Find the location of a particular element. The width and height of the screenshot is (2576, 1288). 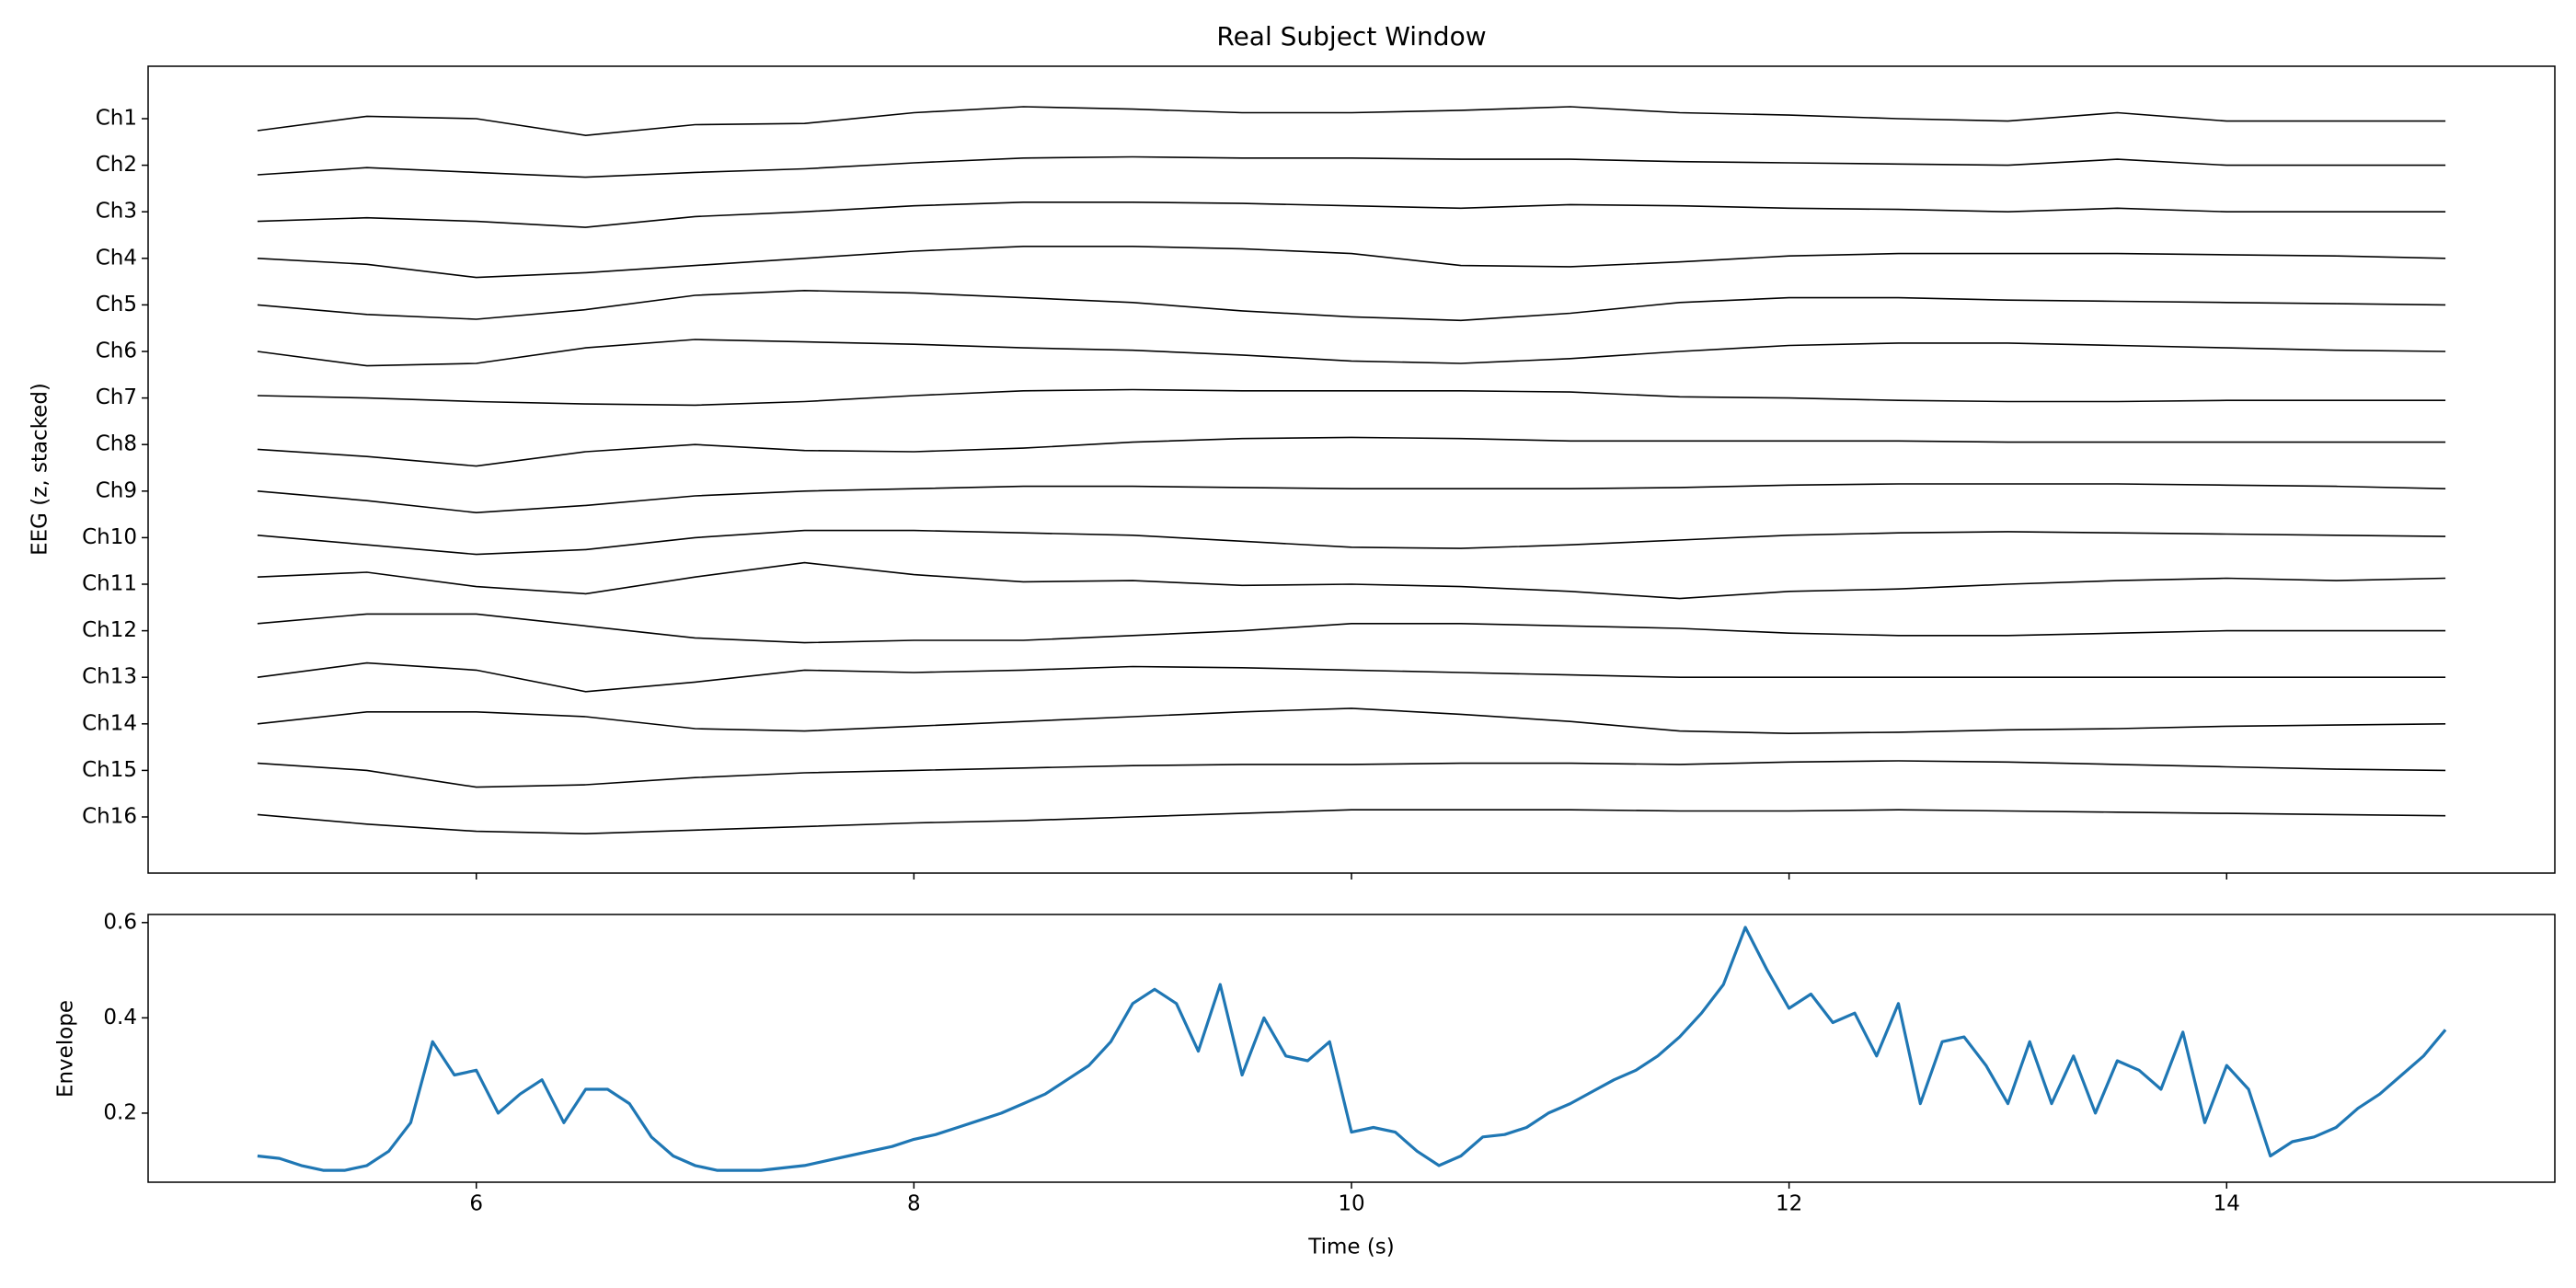

y-tick-label: Ch7 is located at coordinates (116, 397).